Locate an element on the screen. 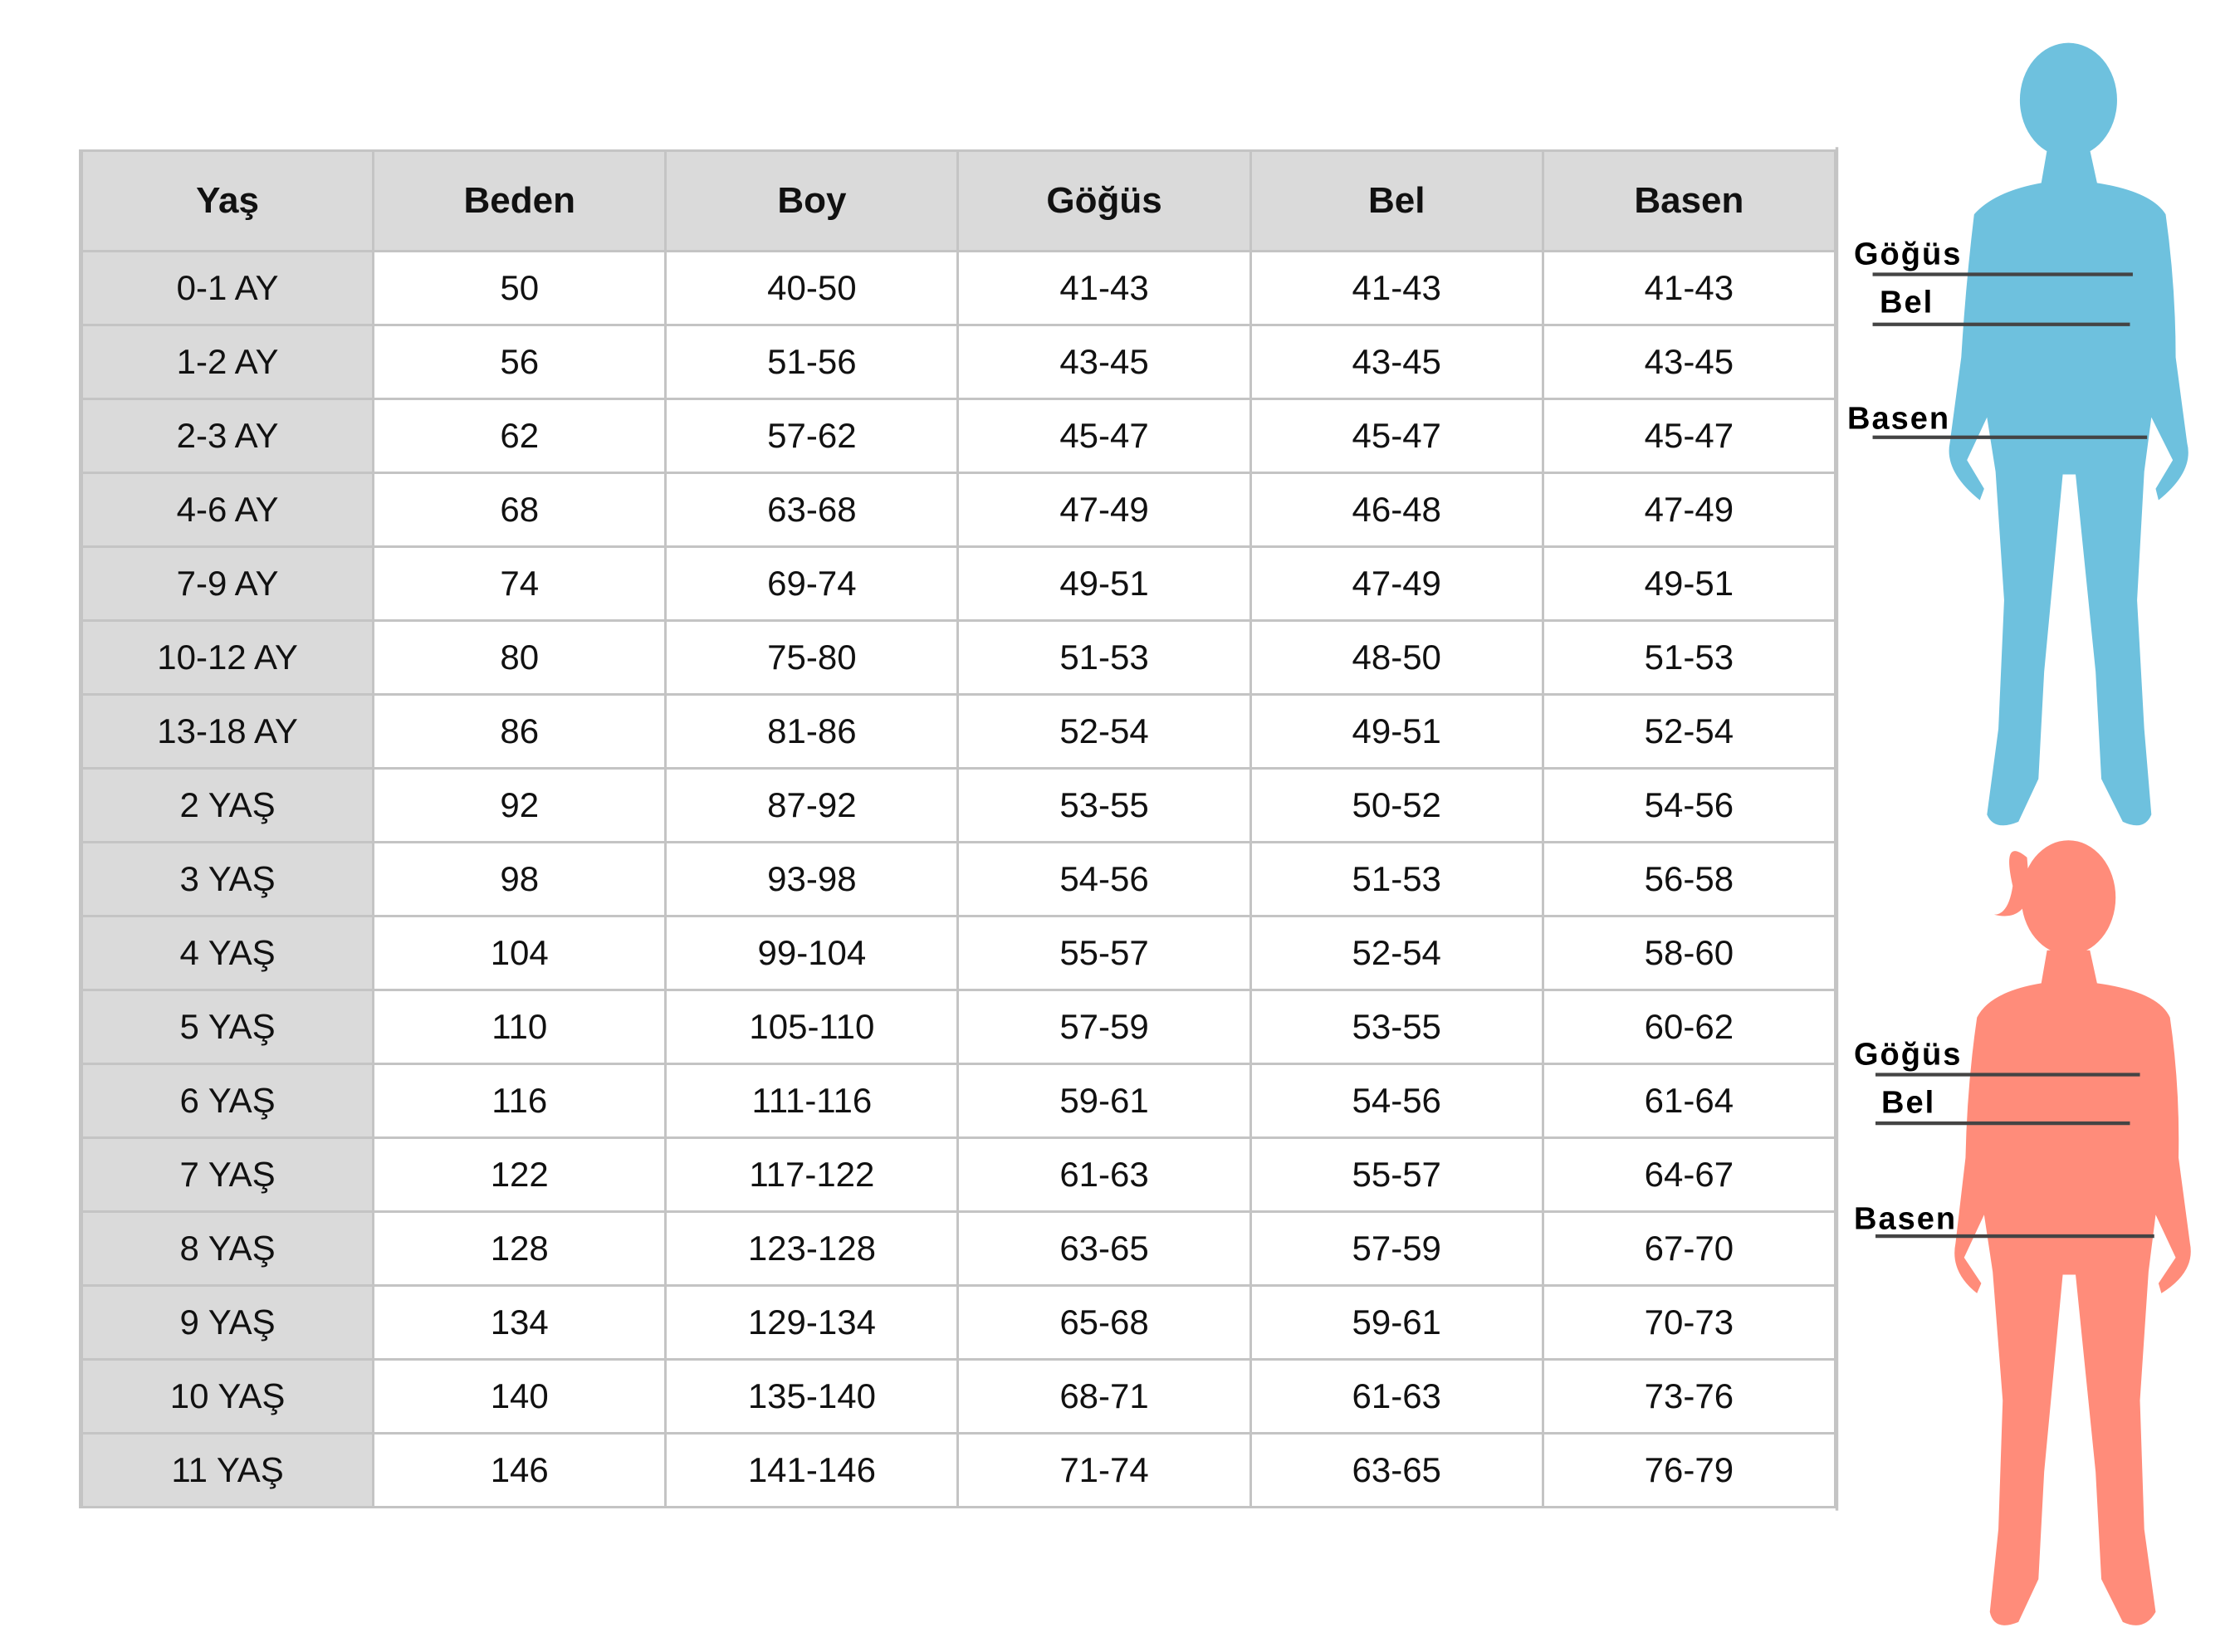 Image resolution: width=2230 pixels, height=1652 pixels. table-cell: 122 is located at coordinates (520, 1174).